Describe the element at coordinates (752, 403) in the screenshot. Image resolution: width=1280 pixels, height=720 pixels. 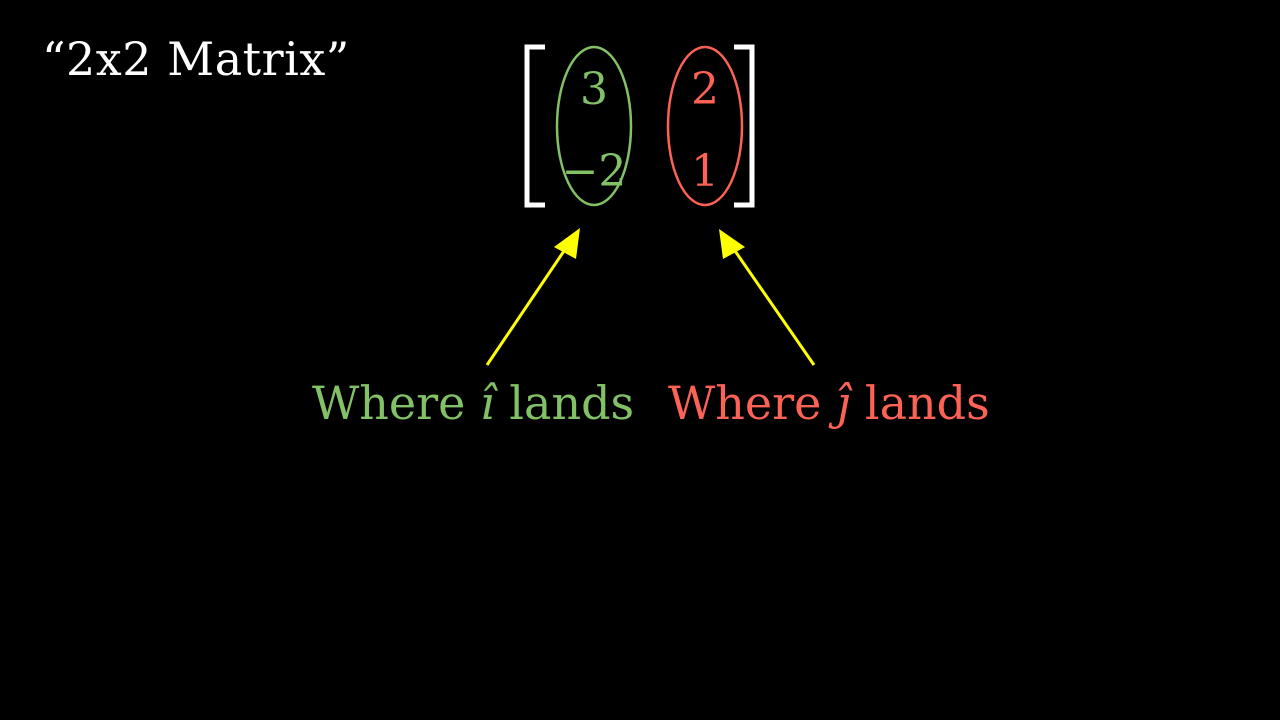
I see `j-hat-label-prefix: Where` at that location.